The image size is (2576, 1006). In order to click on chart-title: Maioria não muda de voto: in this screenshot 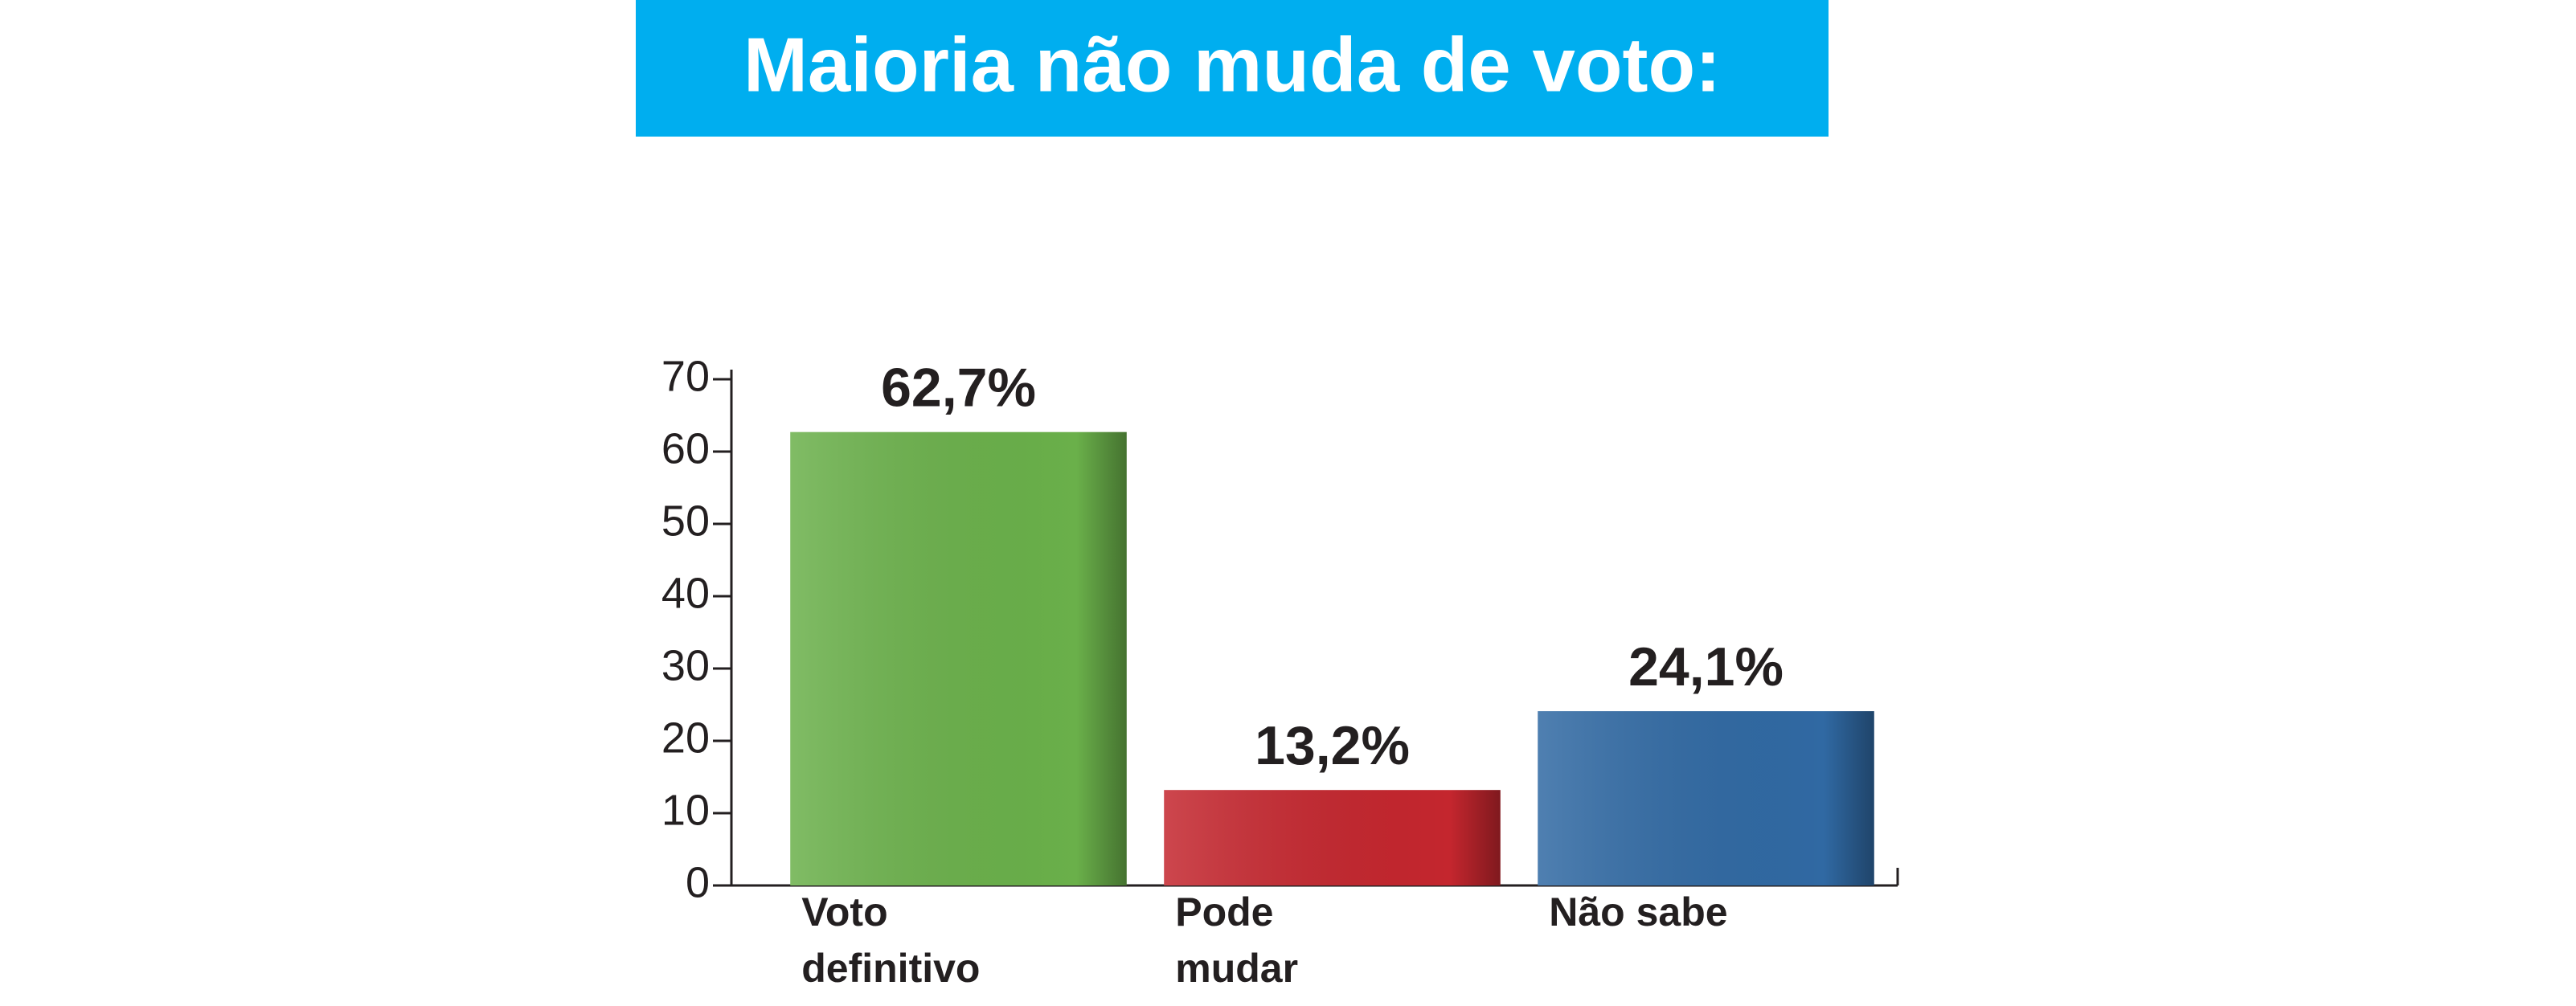, I will do `click(1232, 65)`.